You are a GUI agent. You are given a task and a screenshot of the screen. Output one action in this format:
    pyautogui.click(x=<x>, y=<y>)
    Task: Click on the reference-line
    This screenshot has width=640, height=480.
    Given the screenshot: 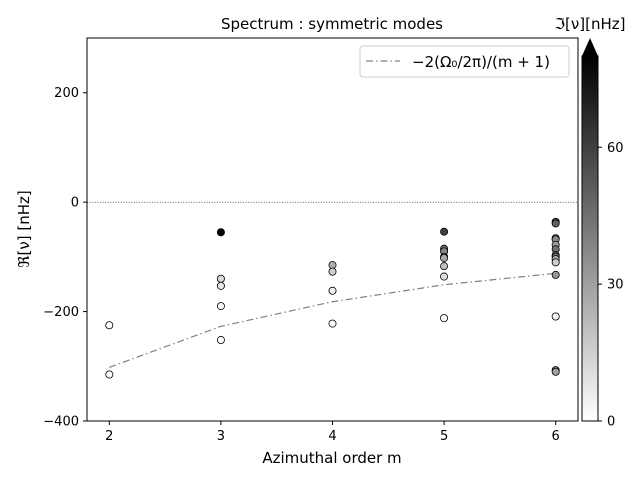 What is the action you would take?
    pyautogui.click(x=332, y=320)
    